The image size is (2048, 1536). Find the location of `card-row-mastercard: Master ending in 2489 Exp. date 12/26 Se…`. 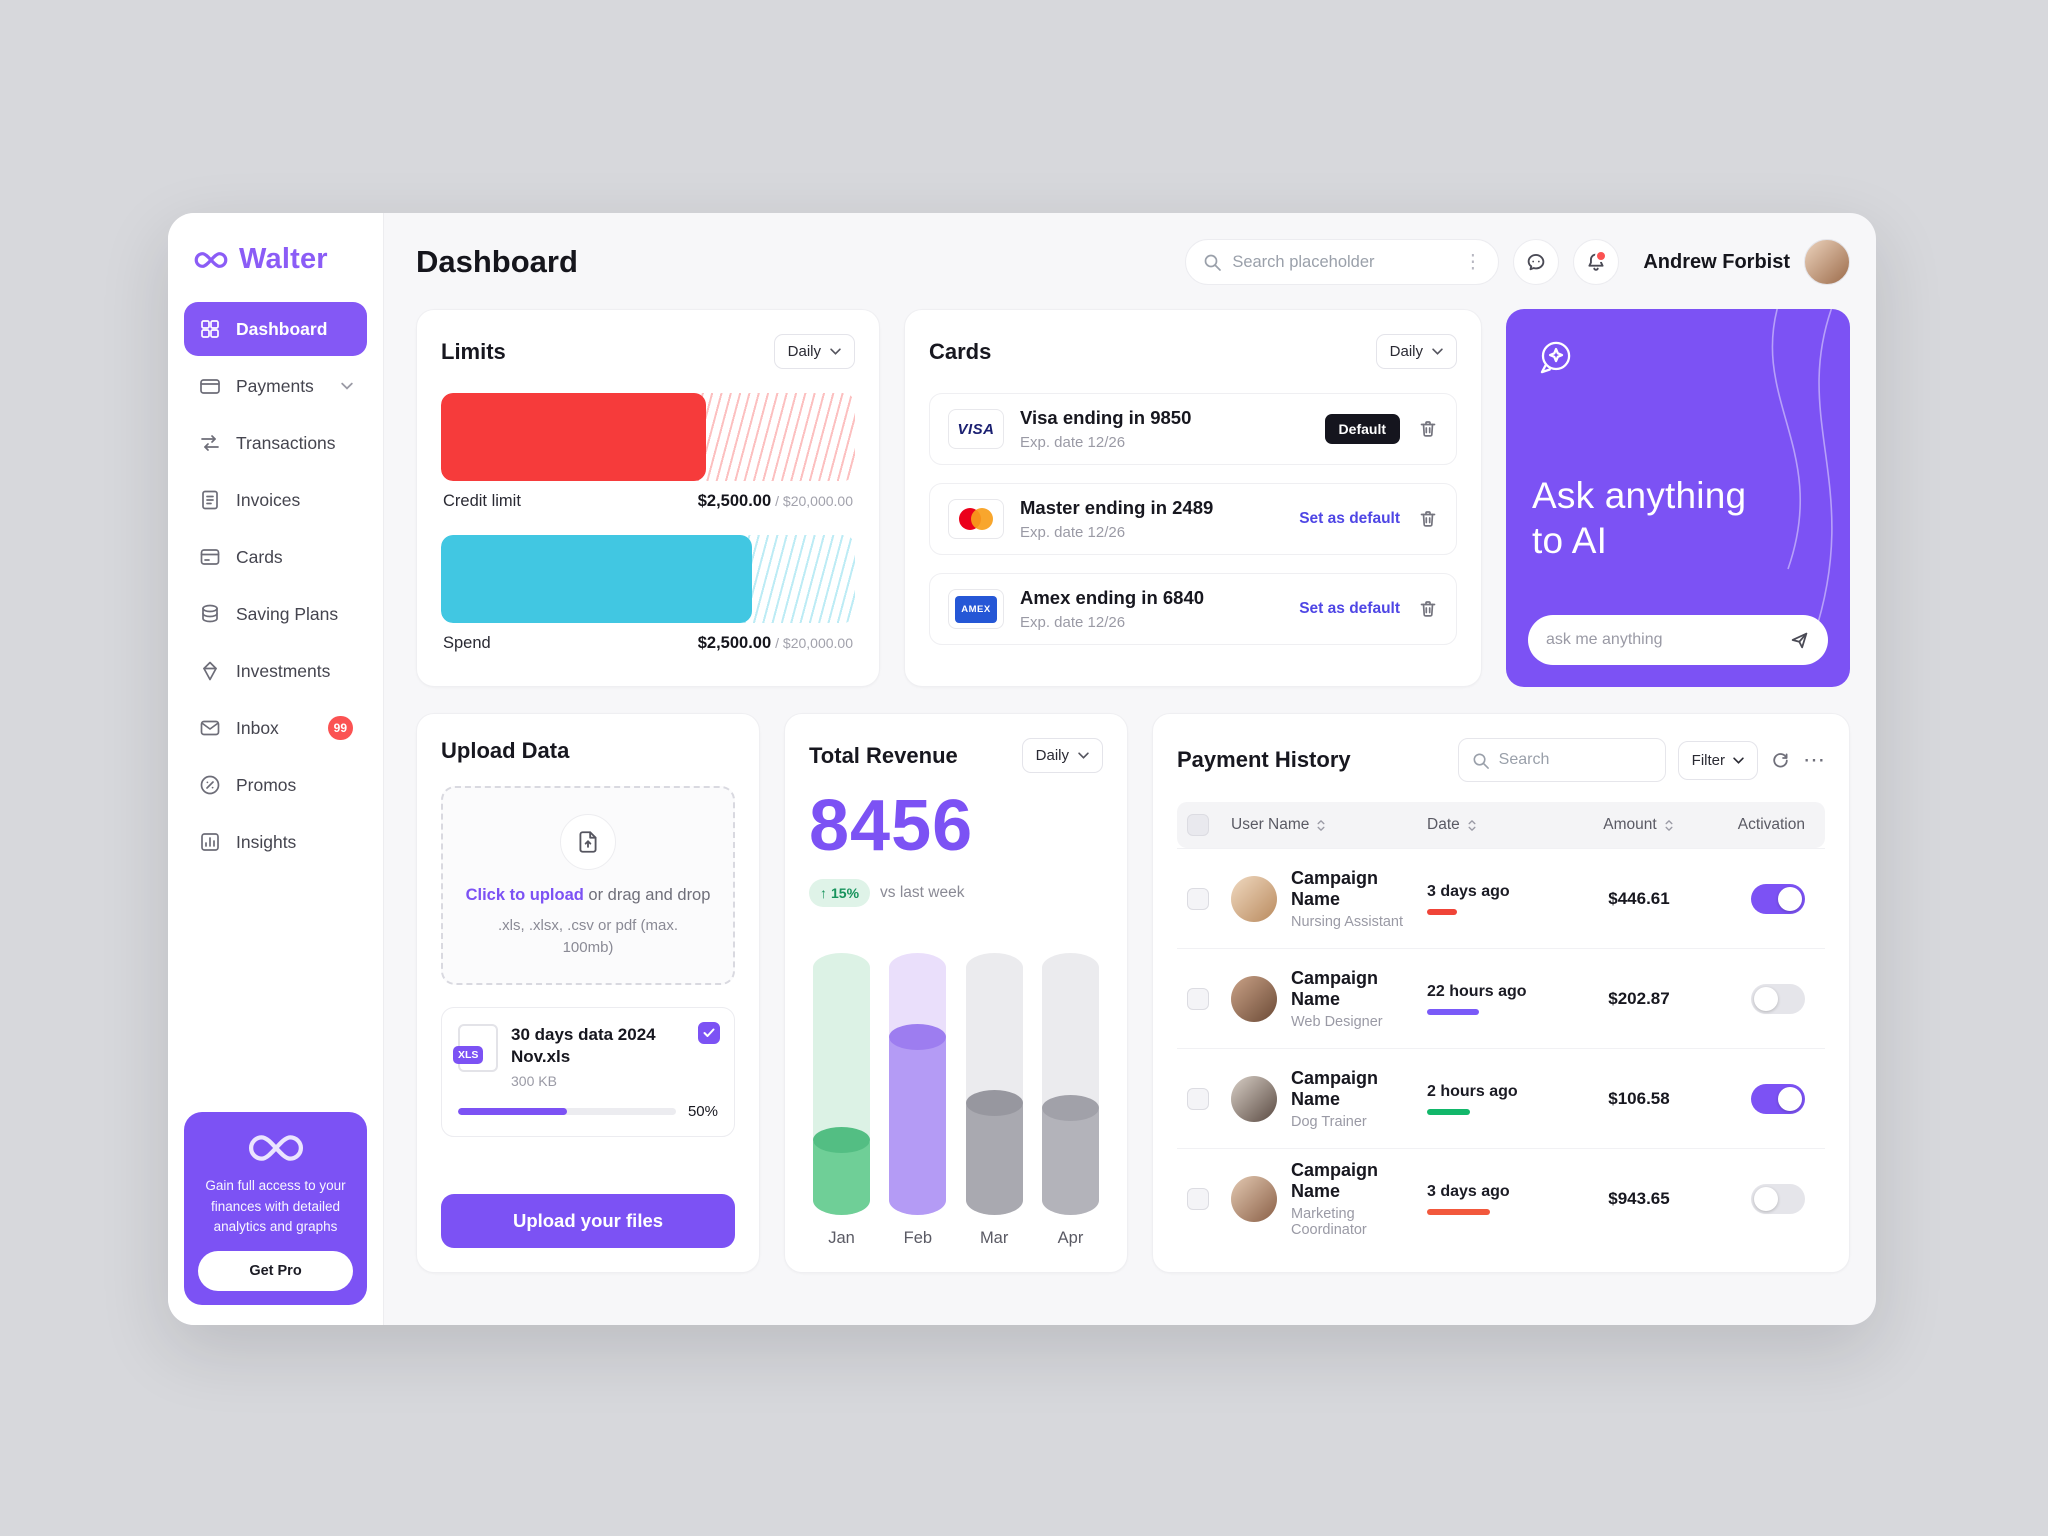

card-row-mastercard: Master ending in 2489 Exp. date 12/26 Se… is located at coordinates (1193, 519).